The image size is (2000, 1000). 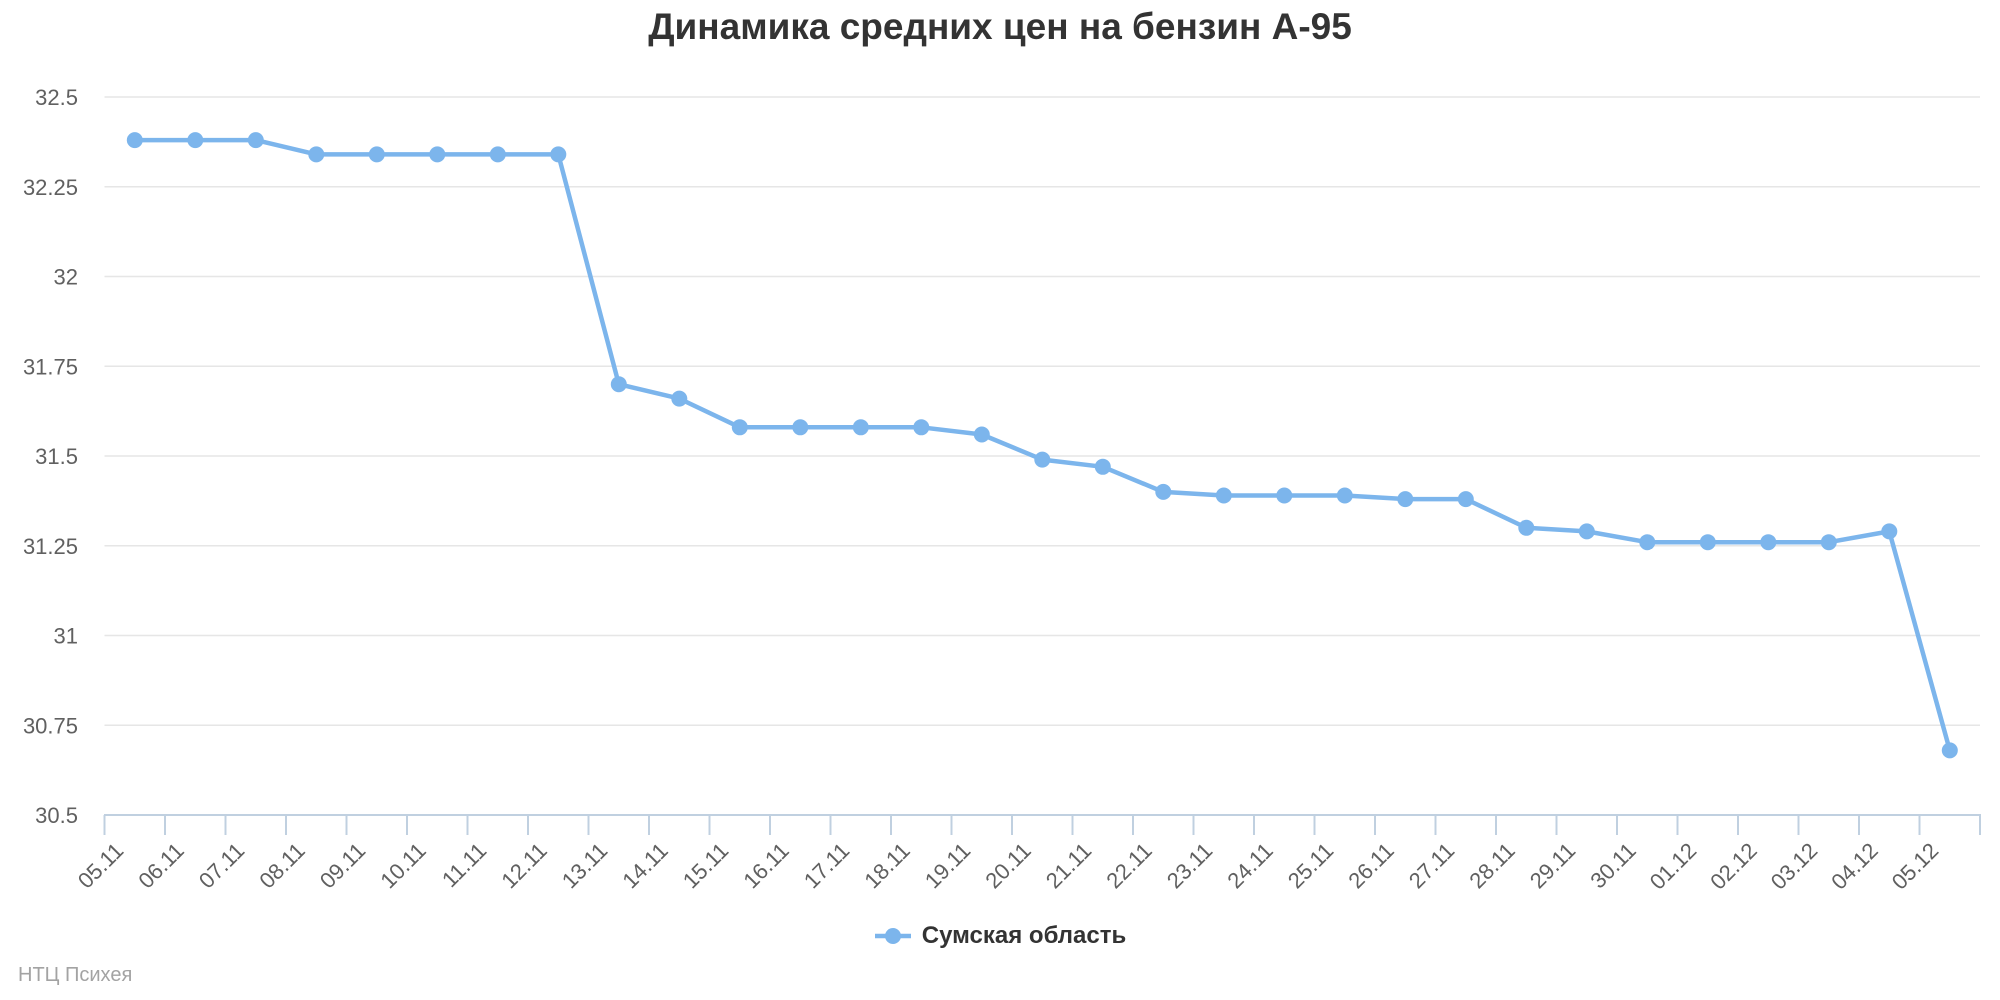 I want to click on x-axis-label: 26.11, so click(x=1370, y=865).